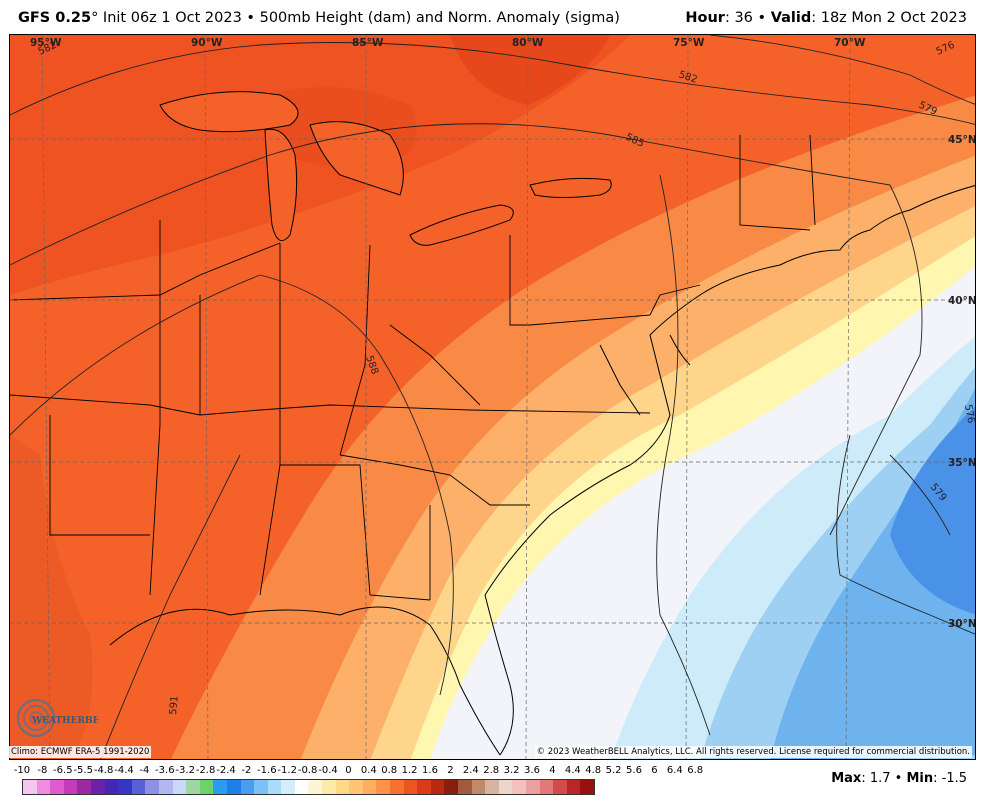 This screenshot has width=984, height=808. Describe the element at coordinates (165, 770) in the screenshot. I see `colorbar-tick-label: -3.6` at that location.